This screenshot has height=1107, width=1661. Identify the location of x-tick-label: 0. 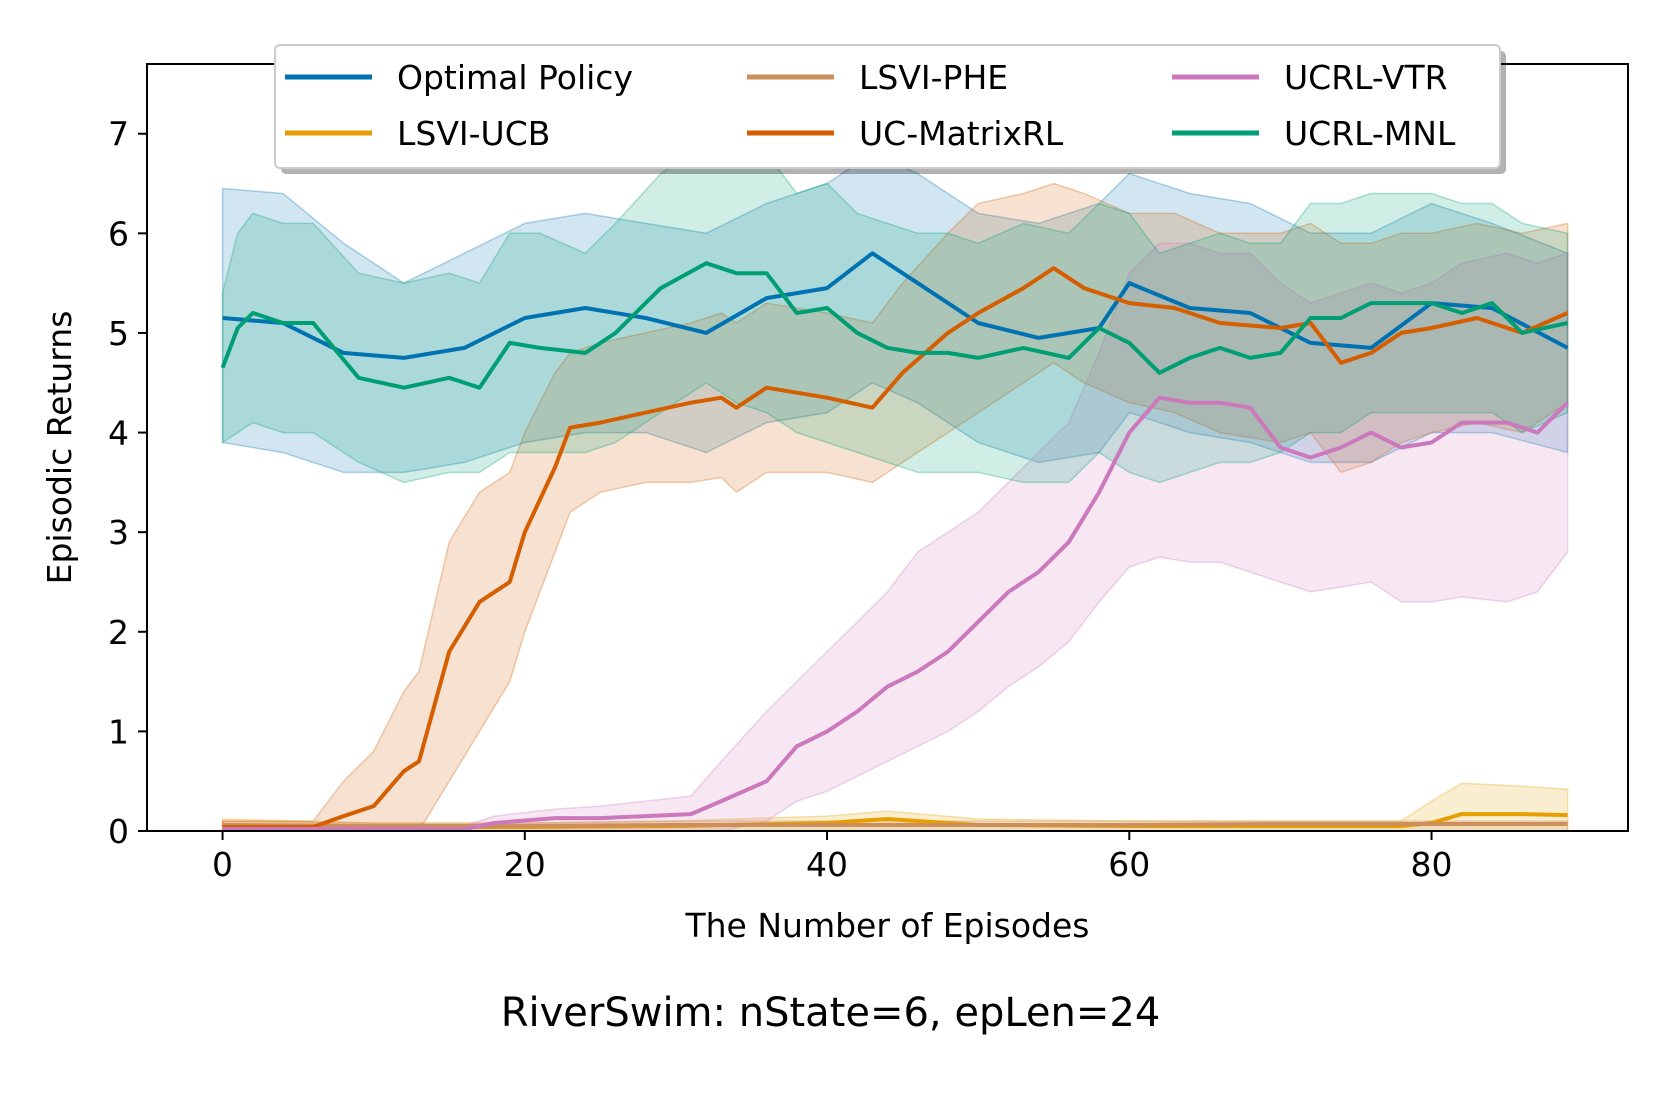
(222, 864).